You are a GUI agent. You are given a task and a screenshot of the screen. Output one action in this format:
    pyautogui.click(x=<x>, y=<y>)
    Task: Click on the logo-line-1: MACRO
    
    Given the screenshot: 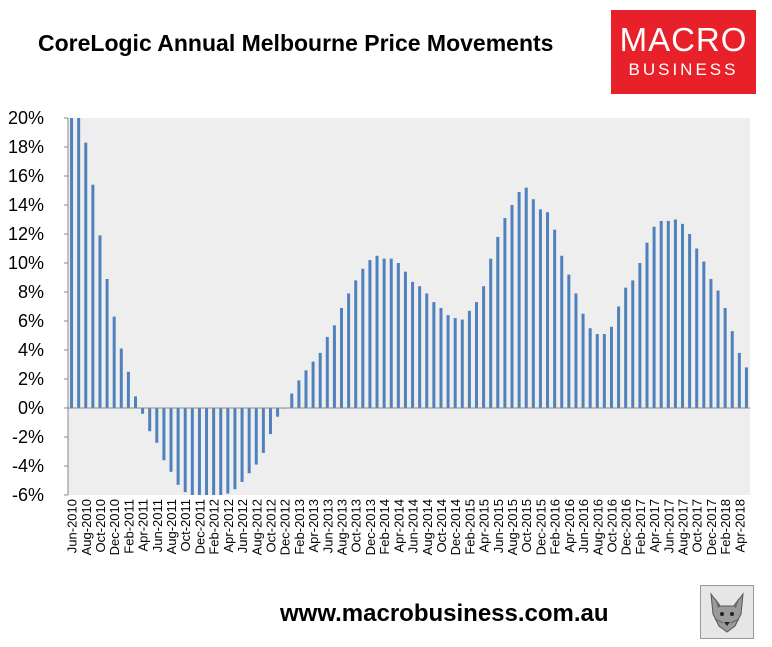 What is the action you would take?
    pyautogui.click(x=683, y=39)
    